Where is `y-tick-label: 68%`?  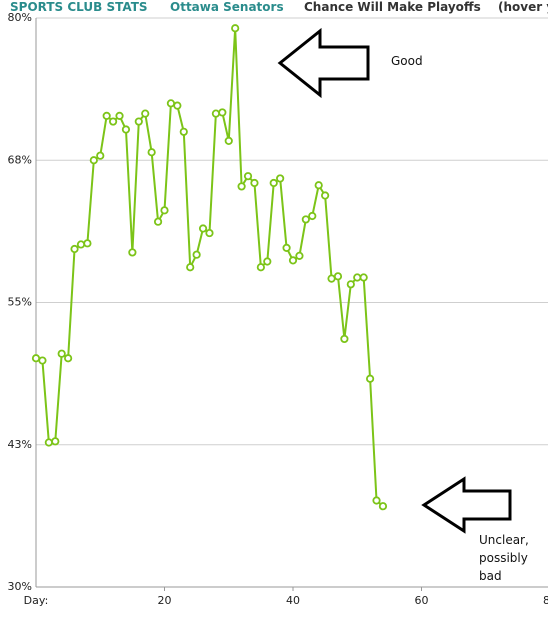
y-tick-label: 68% is located at coordinates (20, 159).